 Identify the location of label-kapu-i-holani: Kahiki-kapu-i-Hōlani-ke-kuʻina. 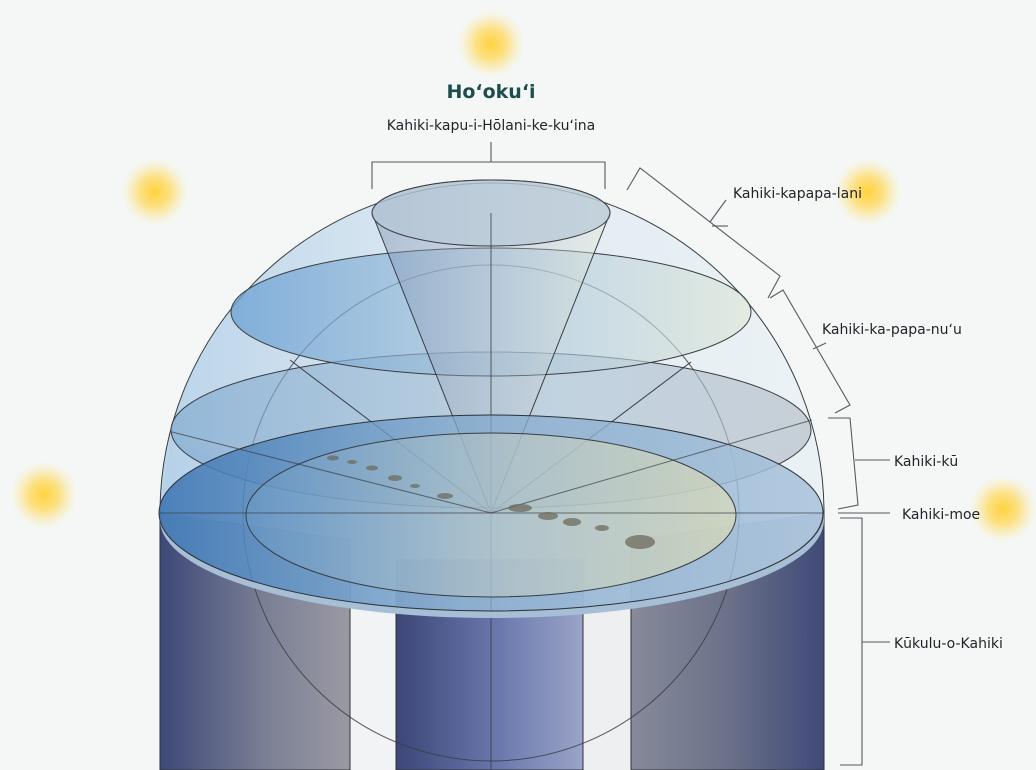
(491, 126).